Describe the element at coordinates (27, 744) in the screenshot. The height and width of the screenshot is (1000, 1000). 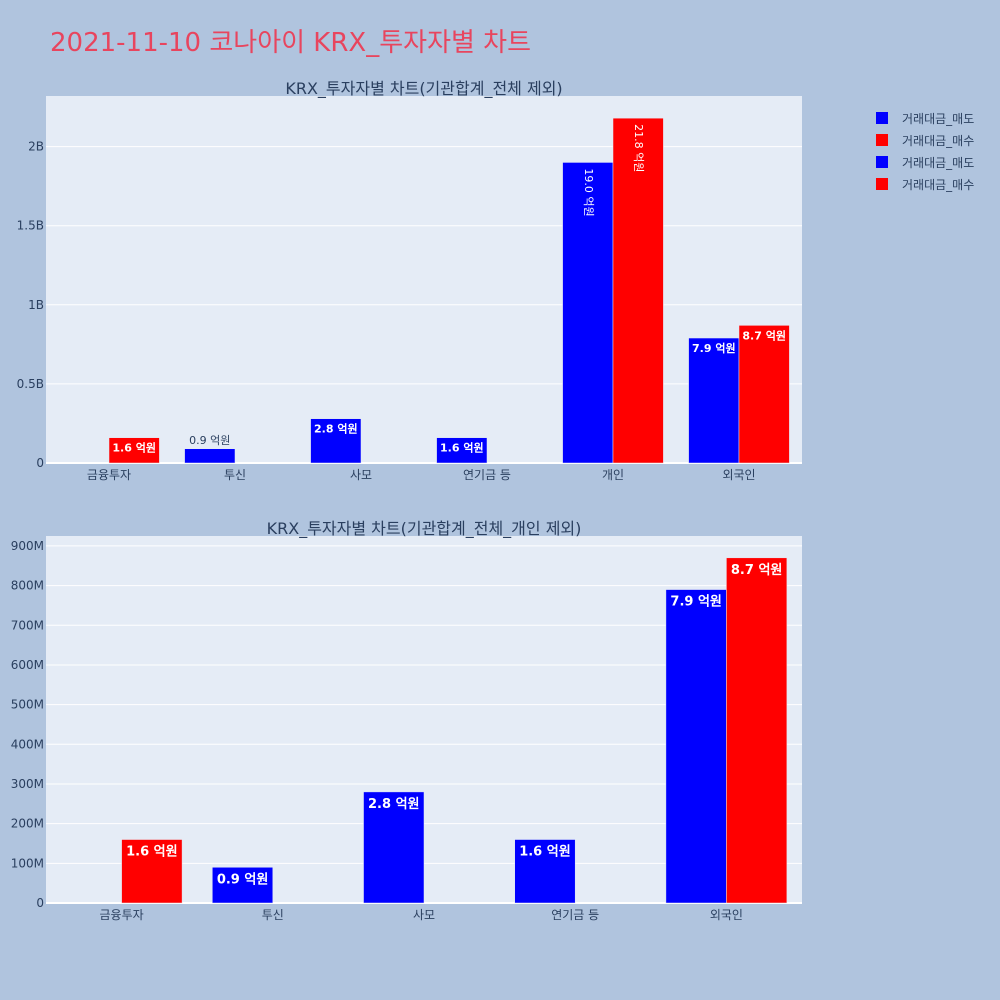
I see `y-tick-label: 400M` at that location.